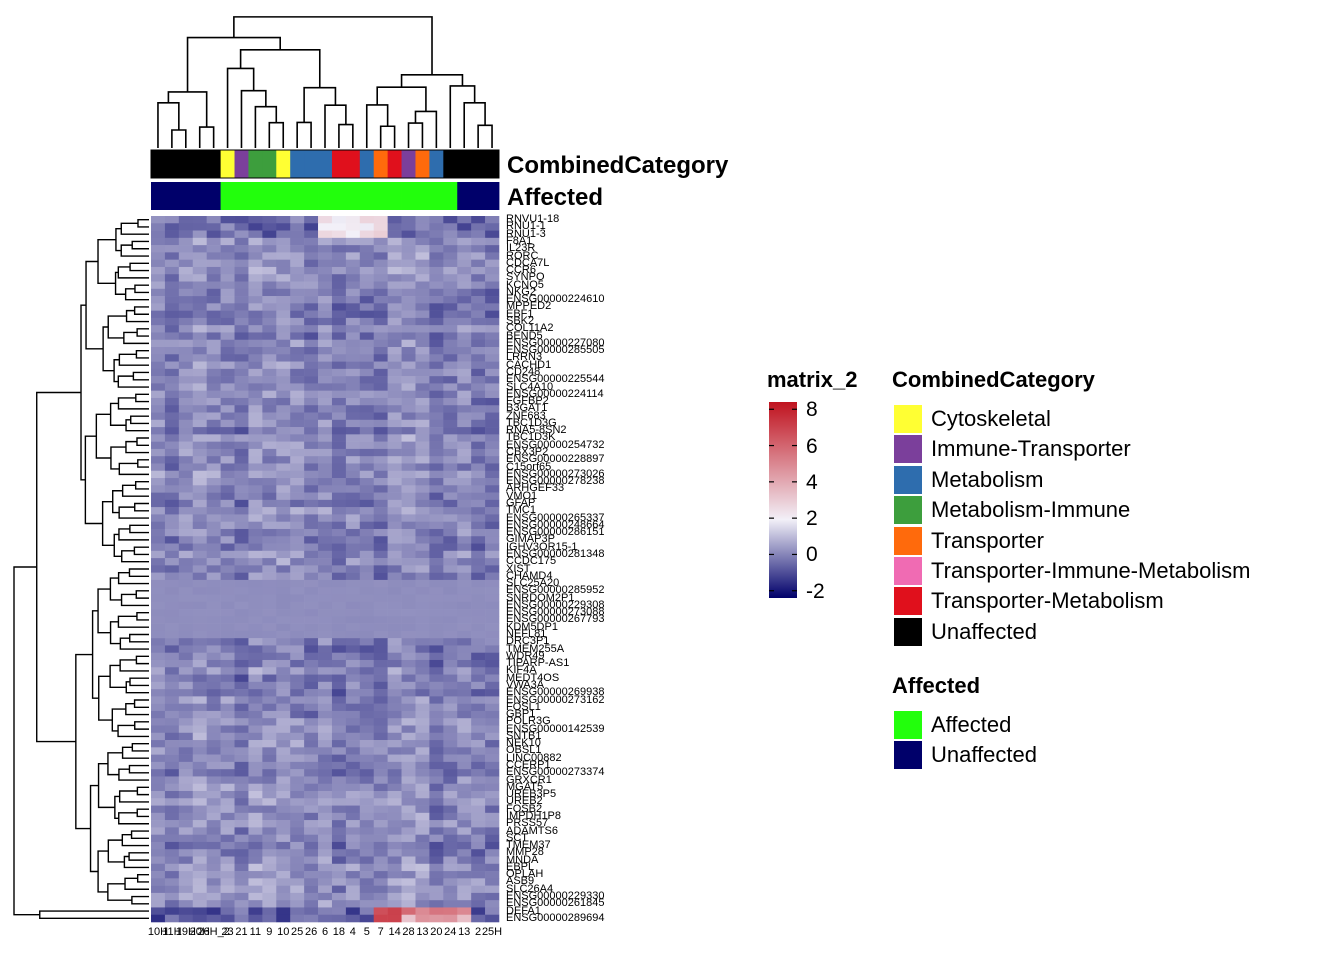  Describe the element at coordinates (523, 706) in the screenshot. I see `row-label: FOSL1` at that location.